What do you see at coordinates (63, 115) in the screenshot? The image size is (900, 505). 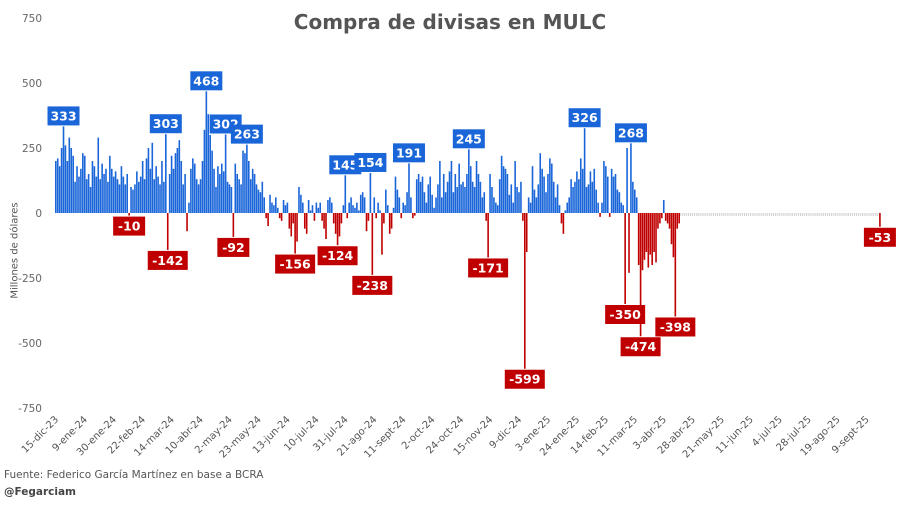 I see `data-label: 333` at bounding box center [63, 115].